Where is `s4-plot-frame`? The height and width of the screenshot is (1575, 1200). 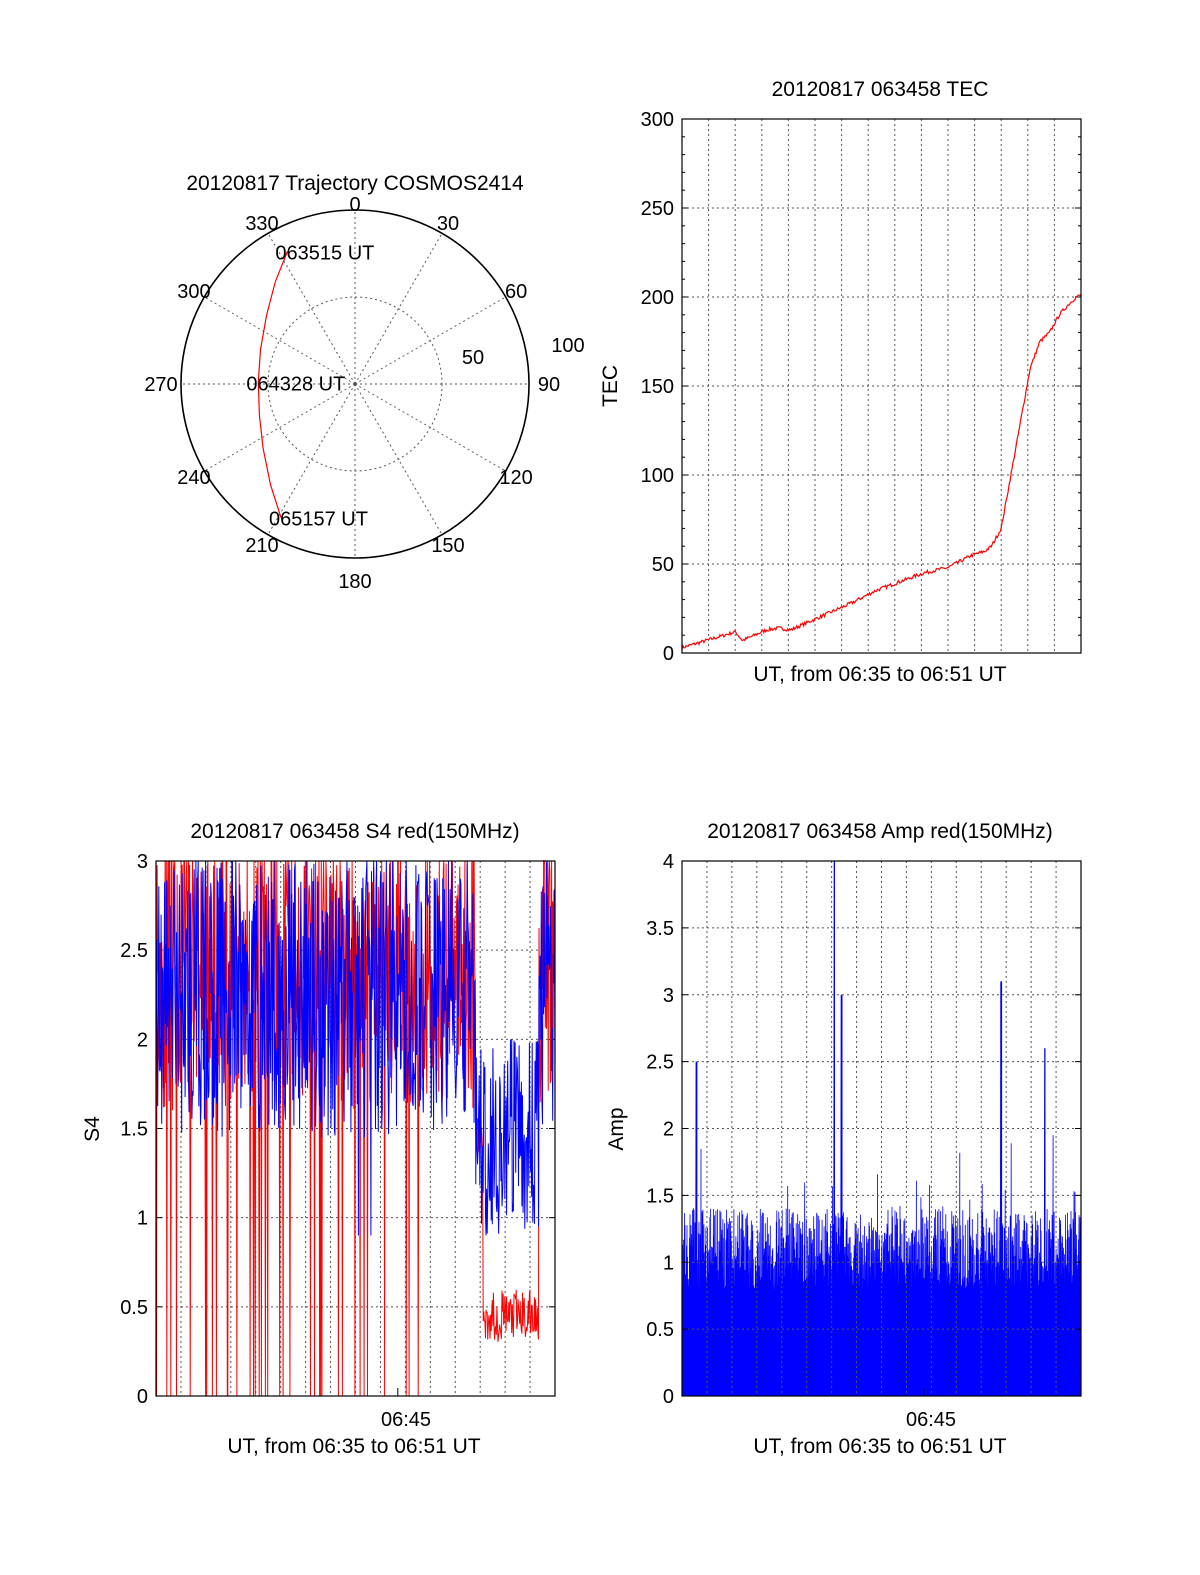
s4-plot-frame is located at coordinates (355, 1128).